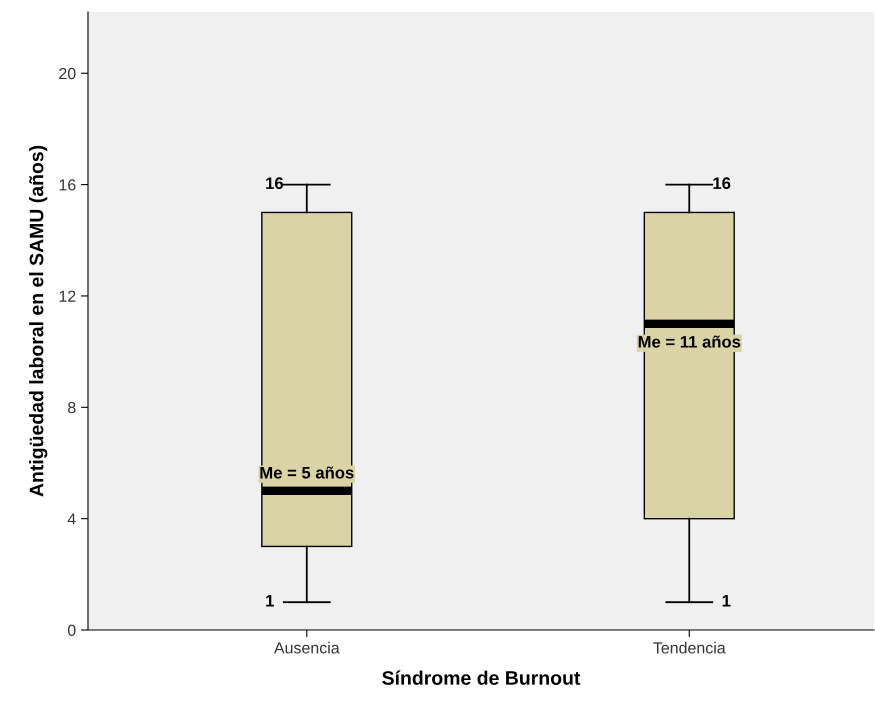 This screenshot has height=711, width=875. What do you see at coordinates (68, 185) in the screenshot?
I see `y-tick-label: 16` at bounding box center [68, 185].